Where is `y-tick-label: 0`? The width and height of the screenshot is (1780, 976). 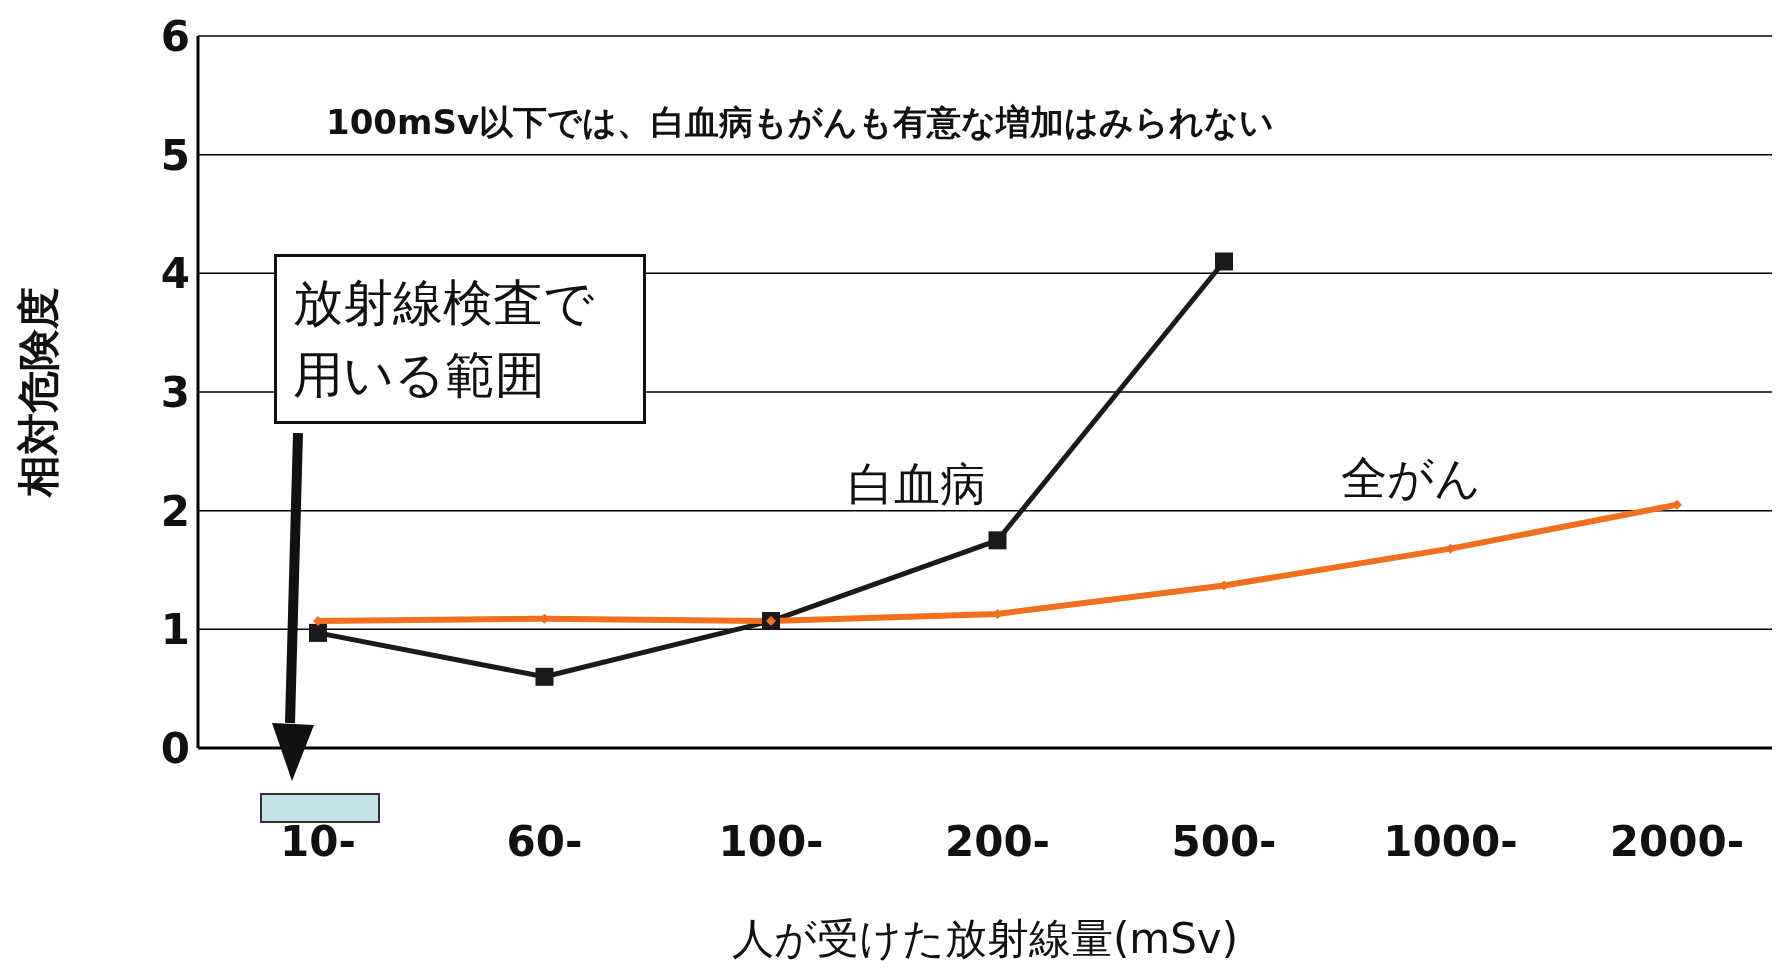 y-tick-label: 0 is located at coordinates (175, 748).